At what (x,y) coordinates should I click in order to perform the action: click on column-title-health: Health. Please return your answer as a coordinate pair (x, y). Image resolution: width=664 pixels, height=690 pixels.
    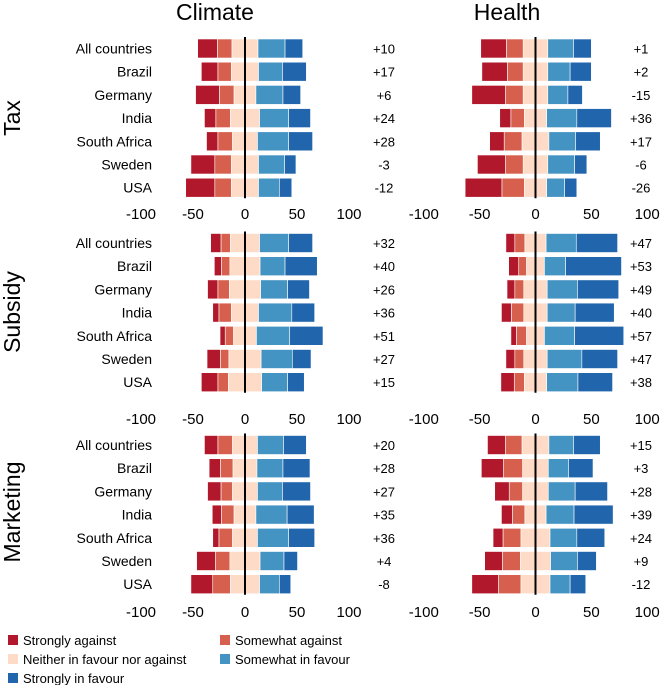
    Looking at the image, I should click on (507, 12).